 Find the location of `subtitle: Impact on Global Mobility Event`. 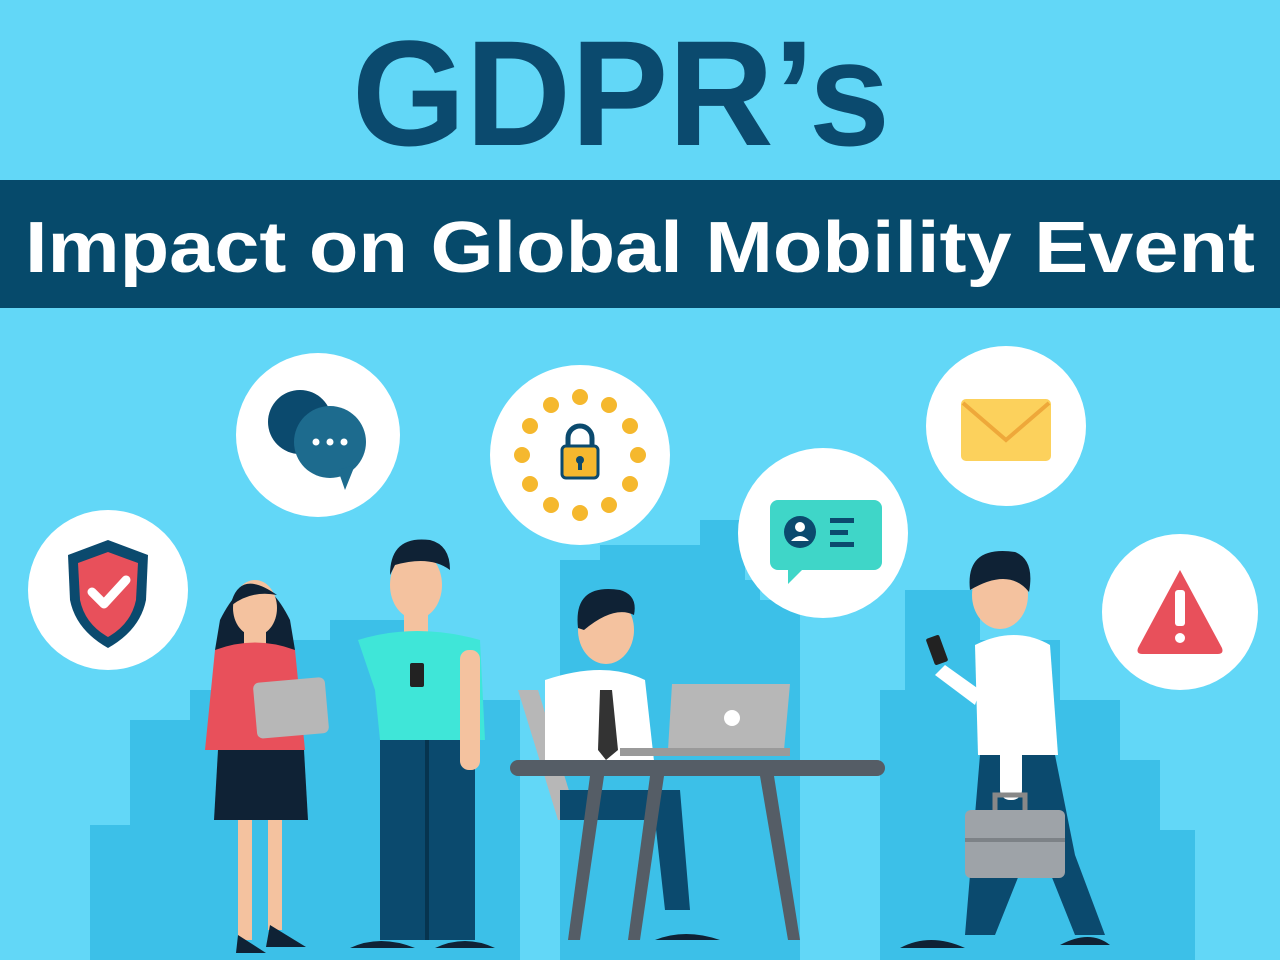

subtitle: Impact on Global Mobility Event is located at coordinates (640, 248).